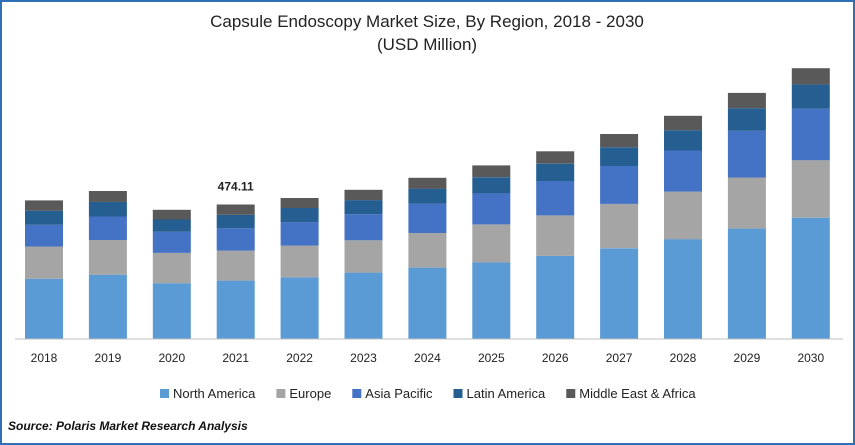  Describe the element at coordinates (363, 358) in the screenshot. I see `x-tick-2023: 2023` at that location.